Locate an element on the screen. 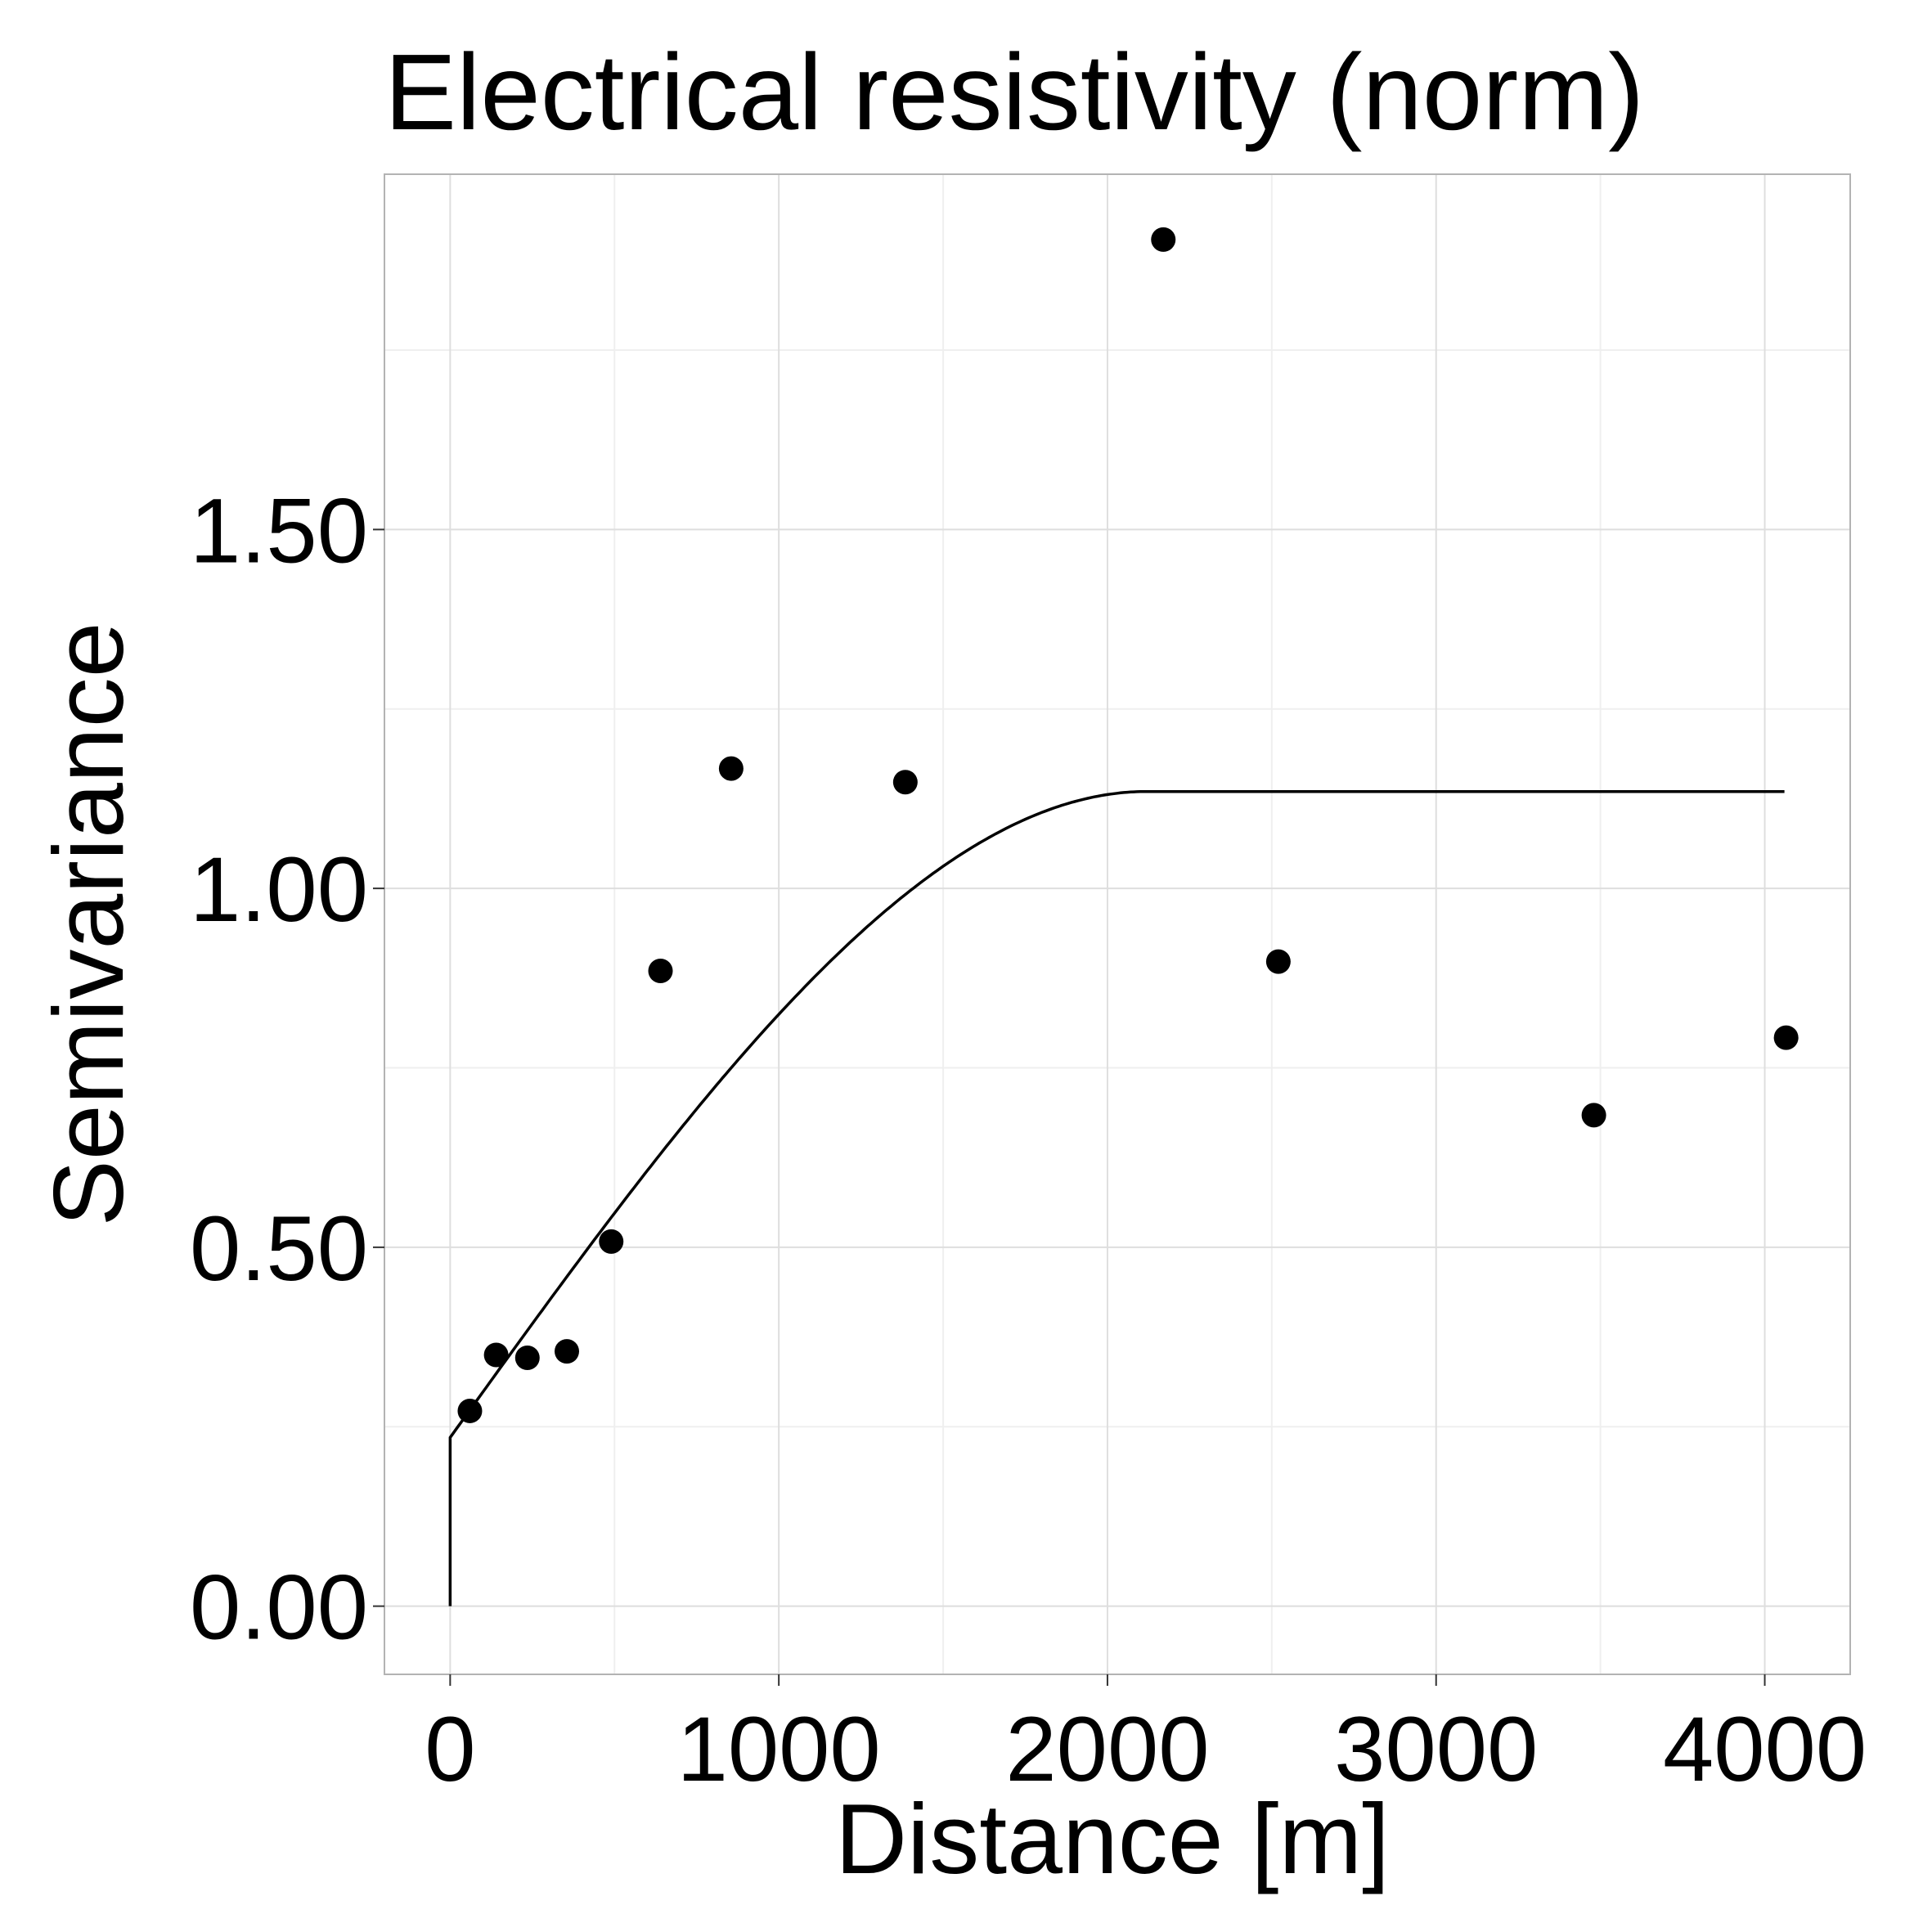  y-tick-label: 0.00 is located at coordinates (279, 1608).